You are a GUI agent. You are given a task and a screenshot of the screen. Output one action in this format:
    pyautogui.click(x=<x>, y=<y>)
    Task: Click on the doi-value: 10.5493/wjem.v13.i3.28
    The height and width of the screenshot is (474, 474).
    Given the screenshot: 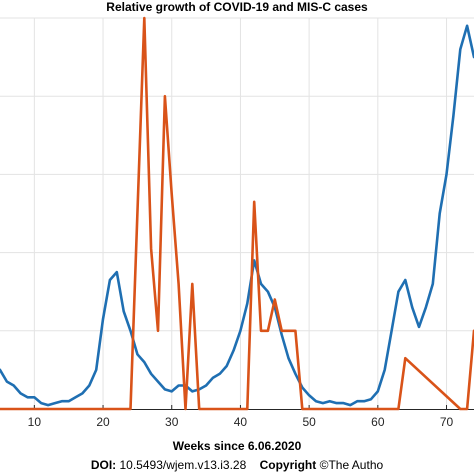 What is the action you would take?
    pyautogui.click(x=183, y=465)
    